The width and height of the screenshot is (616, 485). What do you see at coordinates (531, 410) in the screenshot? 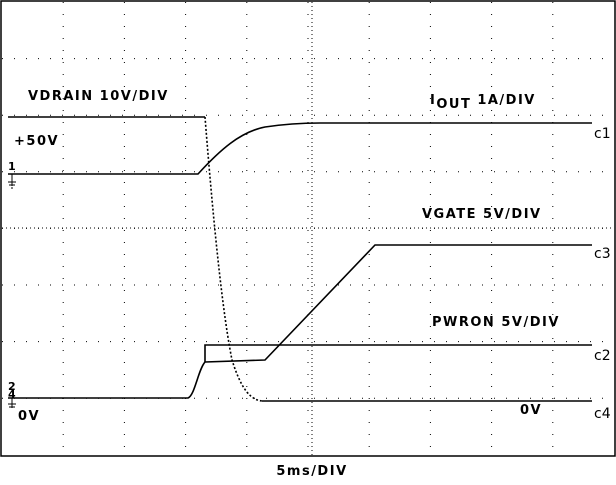
I see `zero-right: 0V` at bounding box center [531, 410].